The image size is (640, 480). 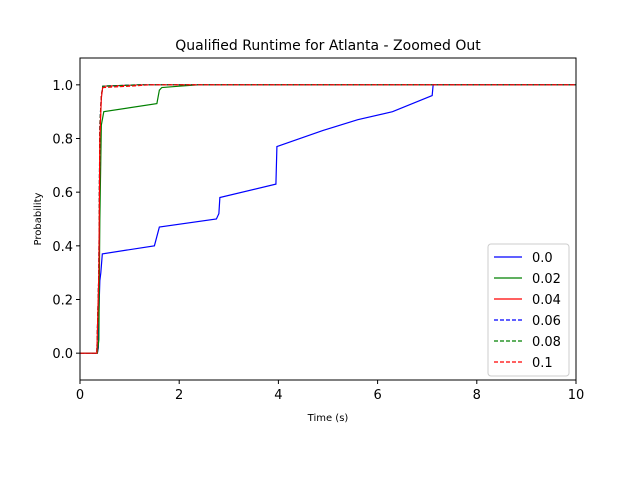 What do you see at coordinates (278, 395) in the screenshot?
I see `x-tick-label: 4` at bounding box center [278, 395].